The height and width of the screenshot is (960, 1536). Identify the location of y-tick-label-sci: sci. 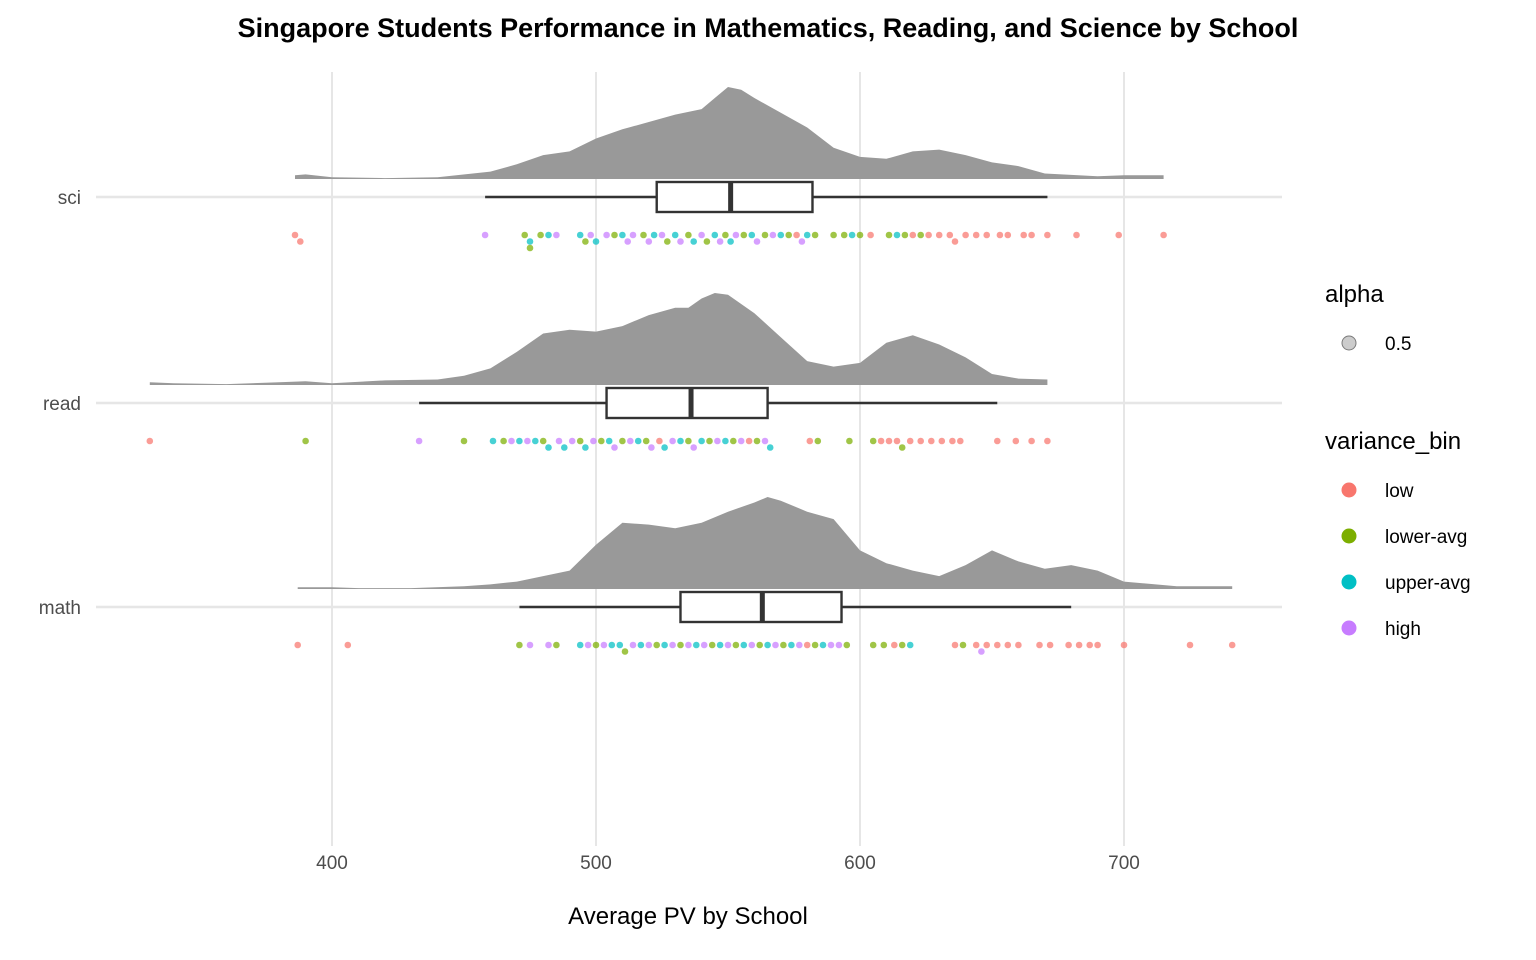
(69, 198).